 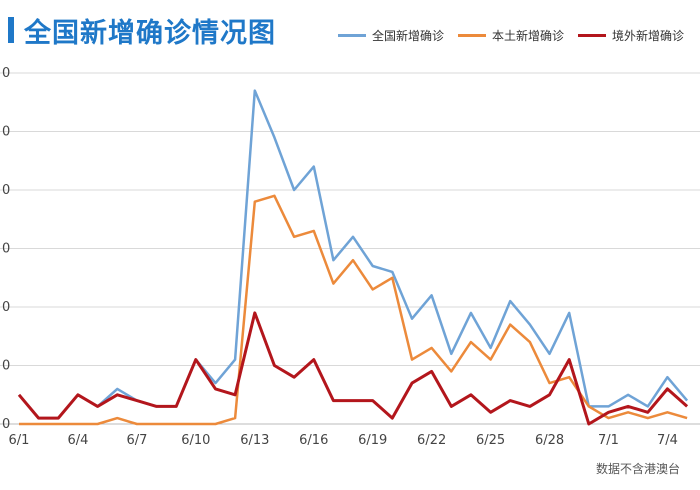 What do you see at coordinates (608, 440) in the screenshot?
I see `x-tick-label: 7/1` at bounding box center [608, 440].